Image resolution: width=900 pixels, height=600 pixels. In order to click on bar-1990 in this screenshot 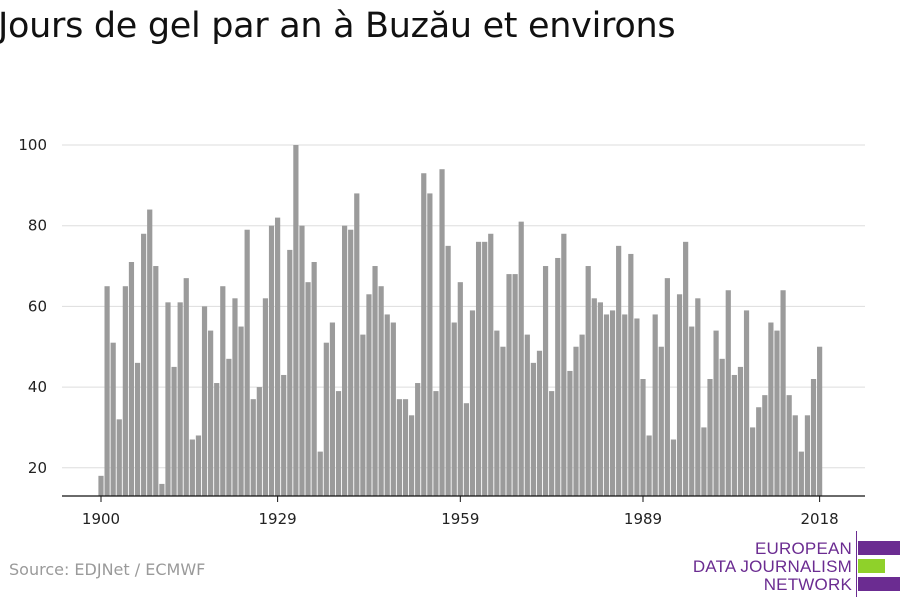, I will do `click(649, 465)`.